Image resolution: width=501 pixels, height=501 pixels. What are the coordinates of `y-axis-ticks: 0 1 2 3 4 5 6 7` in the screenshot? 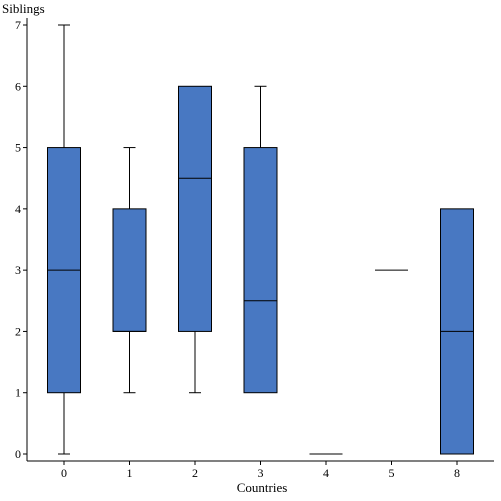 It's located at (21, 239).